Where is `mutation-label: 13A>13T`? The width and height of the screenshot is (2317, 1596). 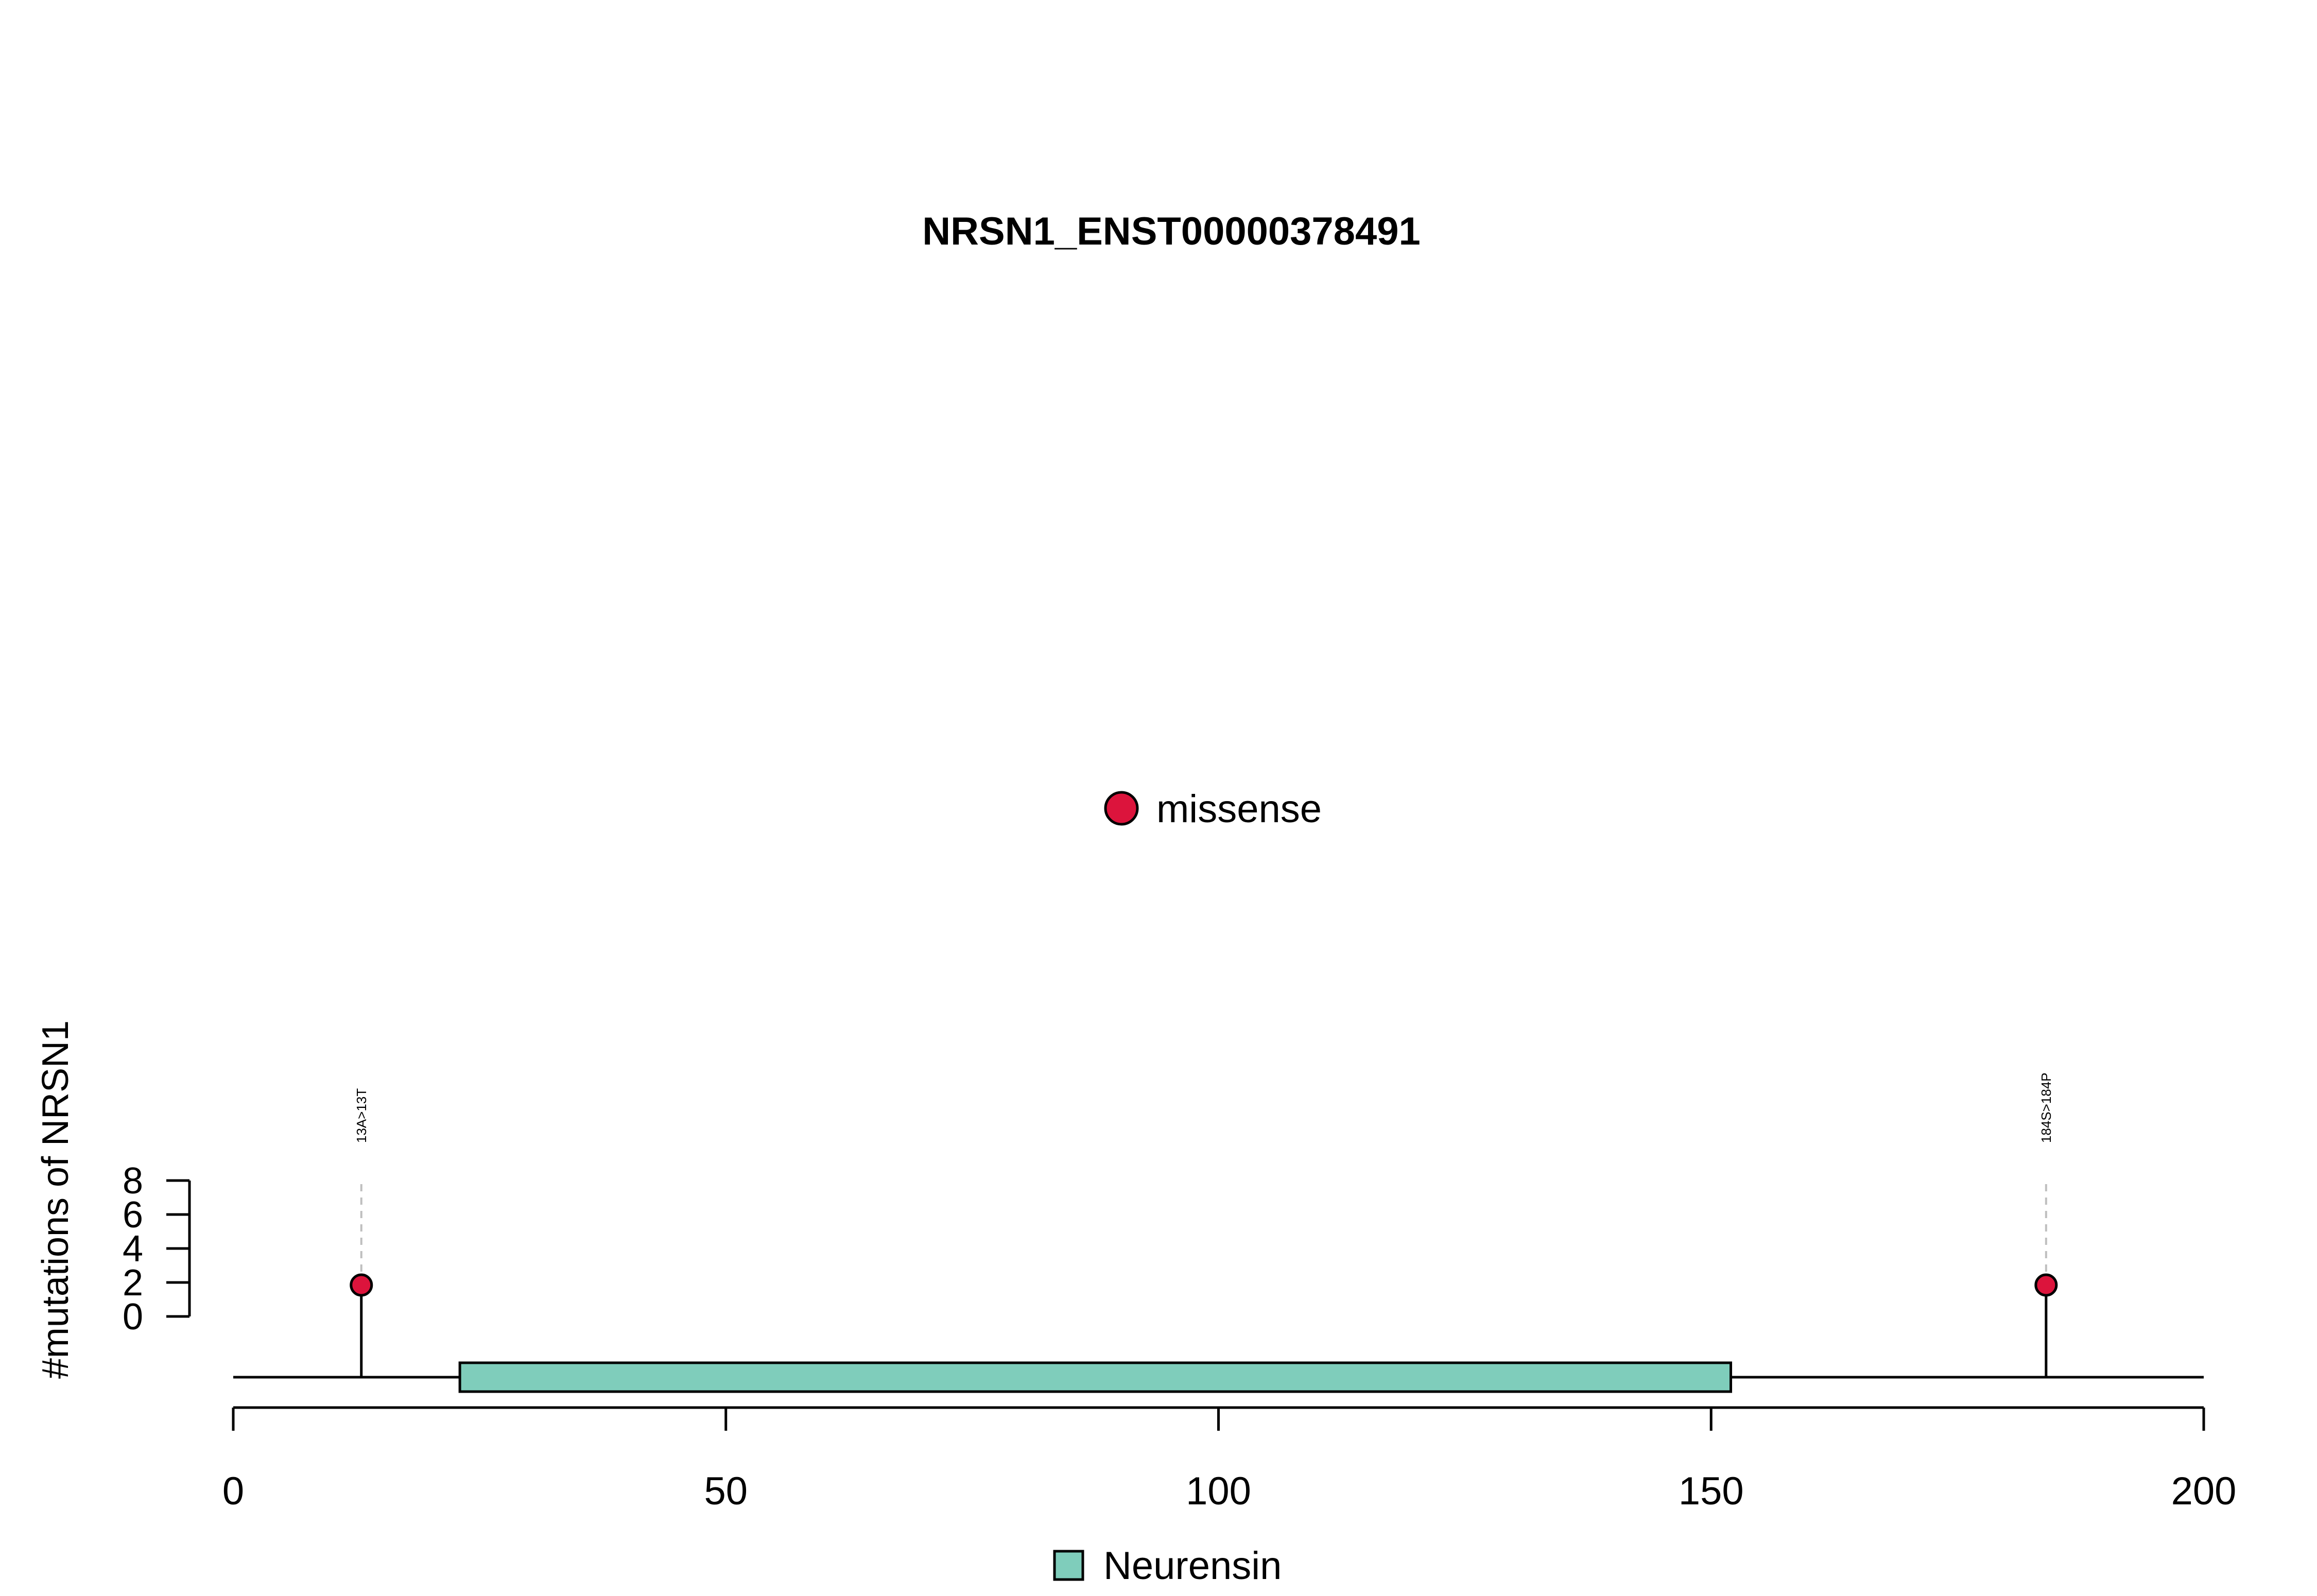
mutation-label: 13A>13T is located at coordinates (361, 1115).